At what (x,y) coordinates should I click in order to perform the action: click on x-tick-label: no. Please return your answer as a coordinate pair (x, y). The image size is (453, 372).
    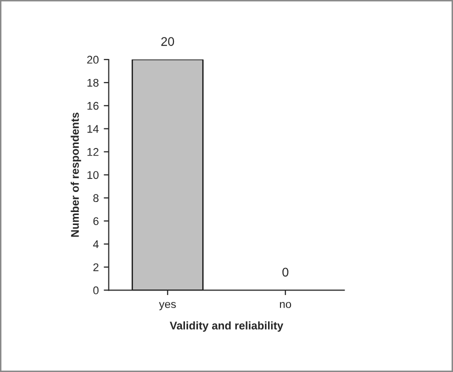
    Looking at the image, I should click on (286, 305).